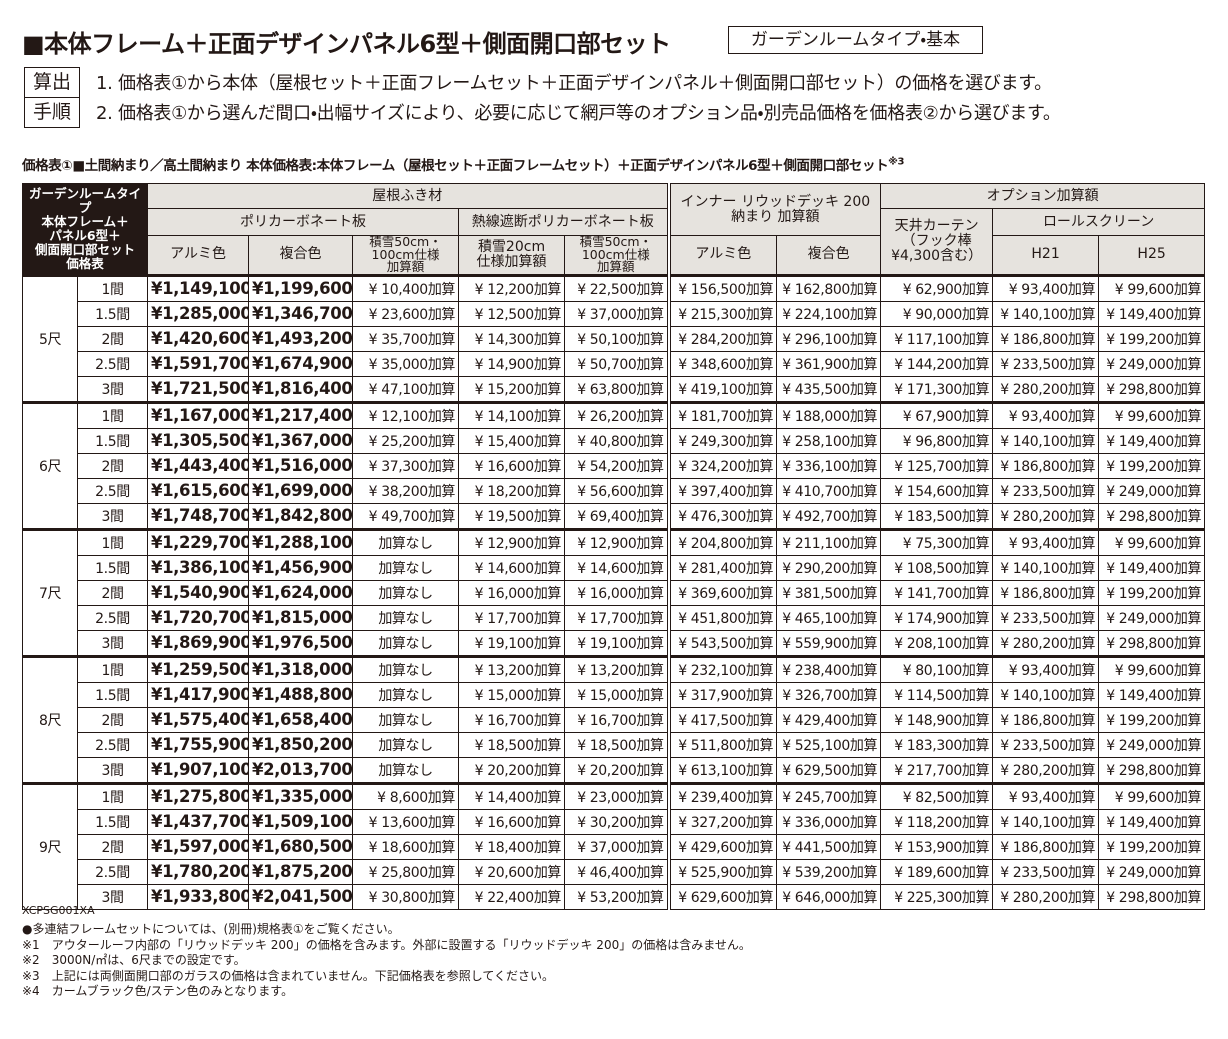  Describe the element at coordinates (58, 910) in the screenshot. I see `table-code: XCPSG001XA` at that location.